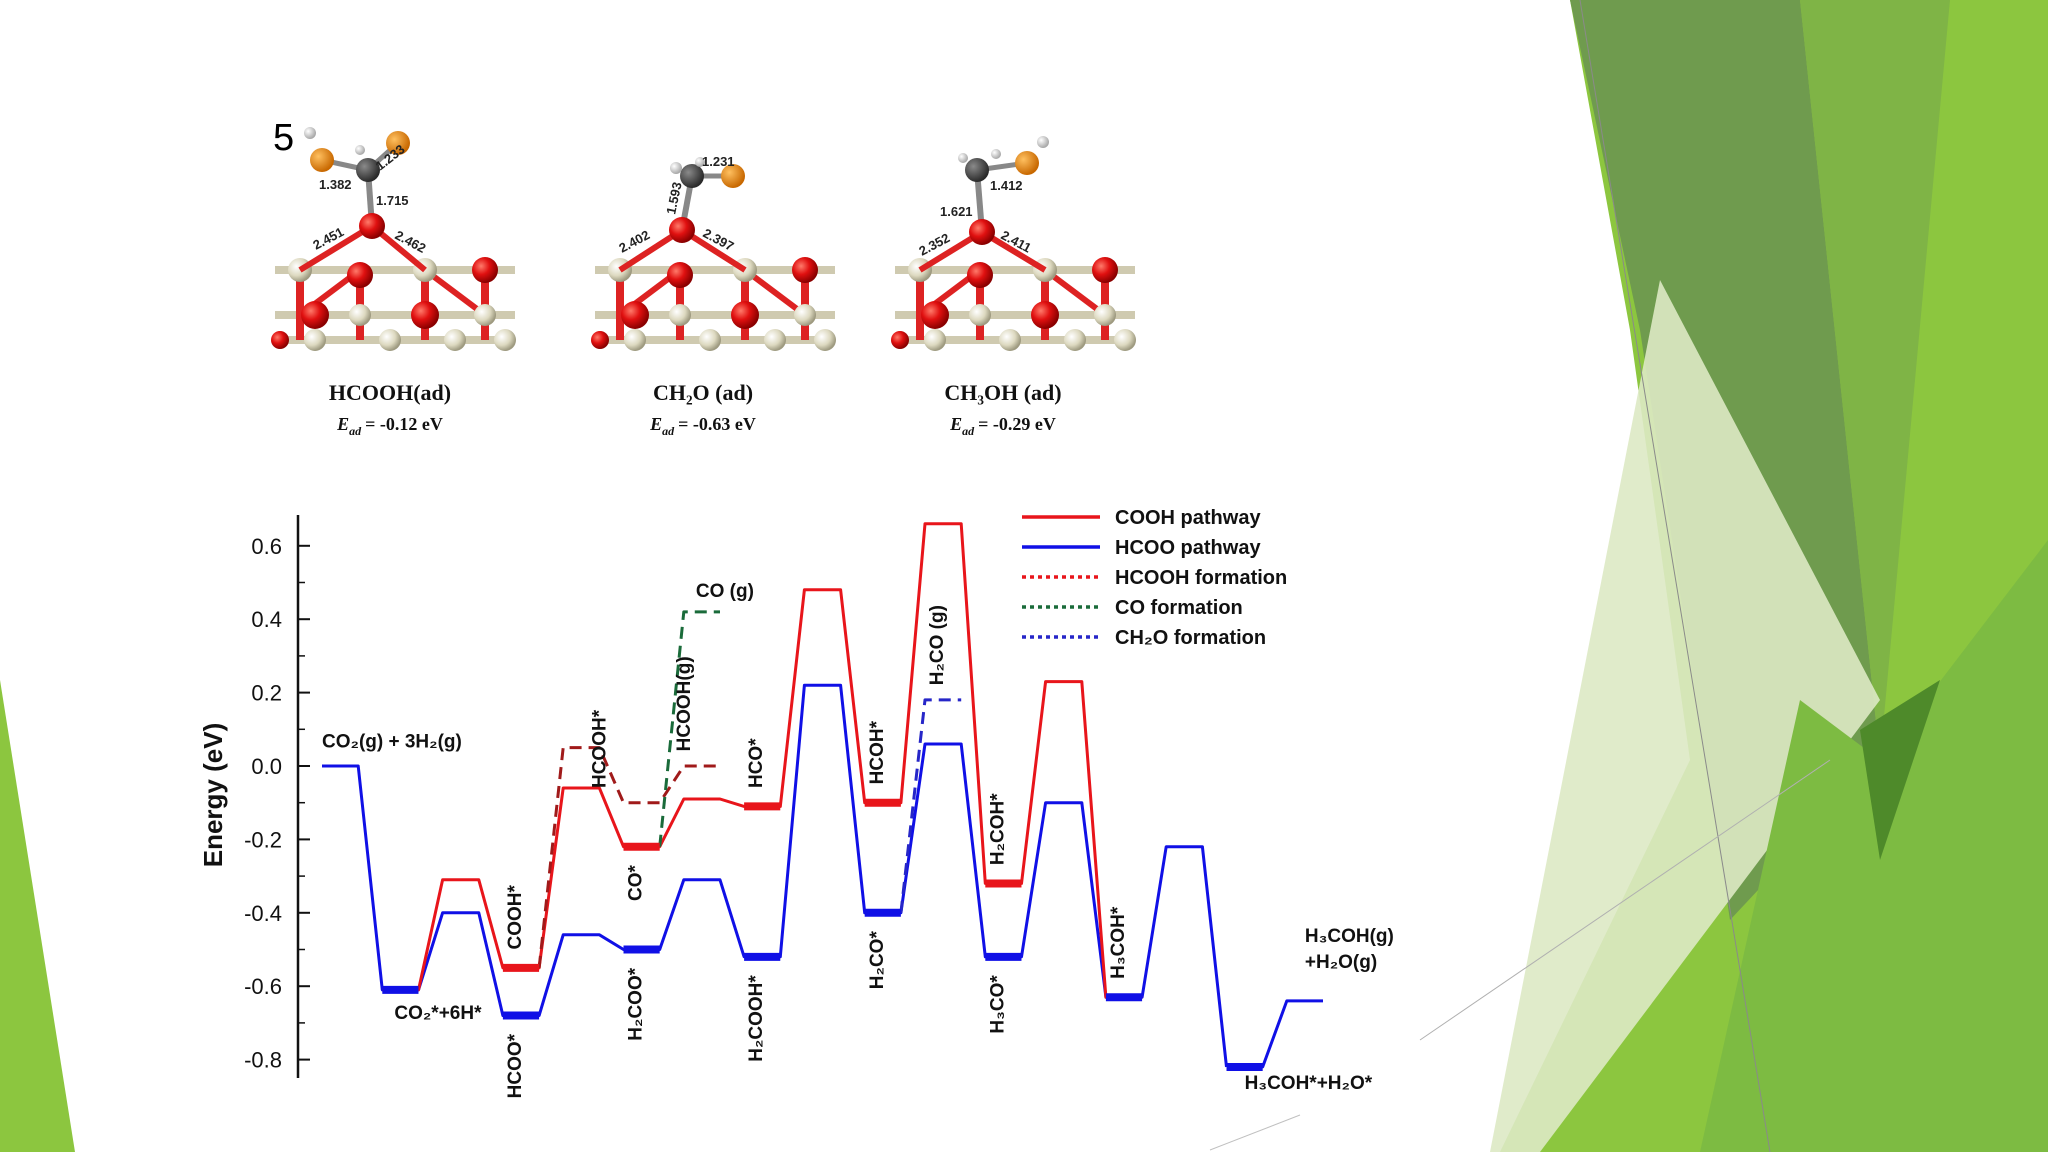  What do you see at coordinates (284, 138) in the screenshot?
I see `slide-number: 5` at bounding box center [284, 138].